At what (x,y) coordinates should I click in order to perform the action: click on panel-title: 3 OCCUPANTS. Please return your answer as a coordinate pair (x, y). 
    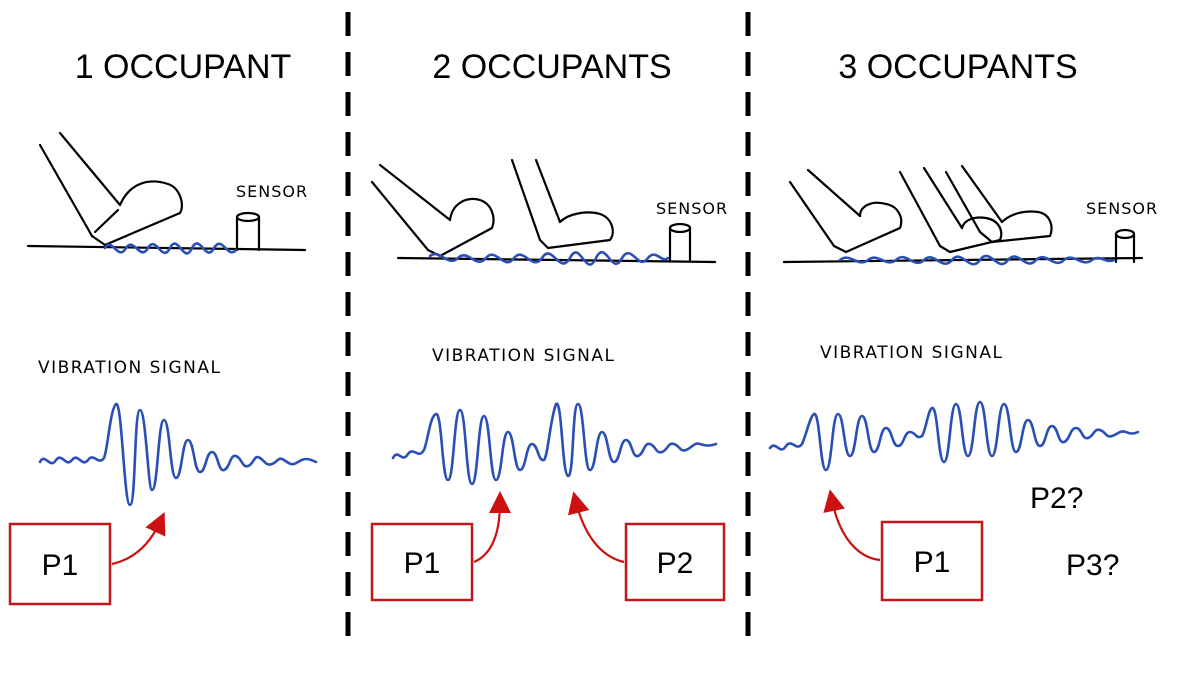
    Looking at the image, I should click on (957, 67).